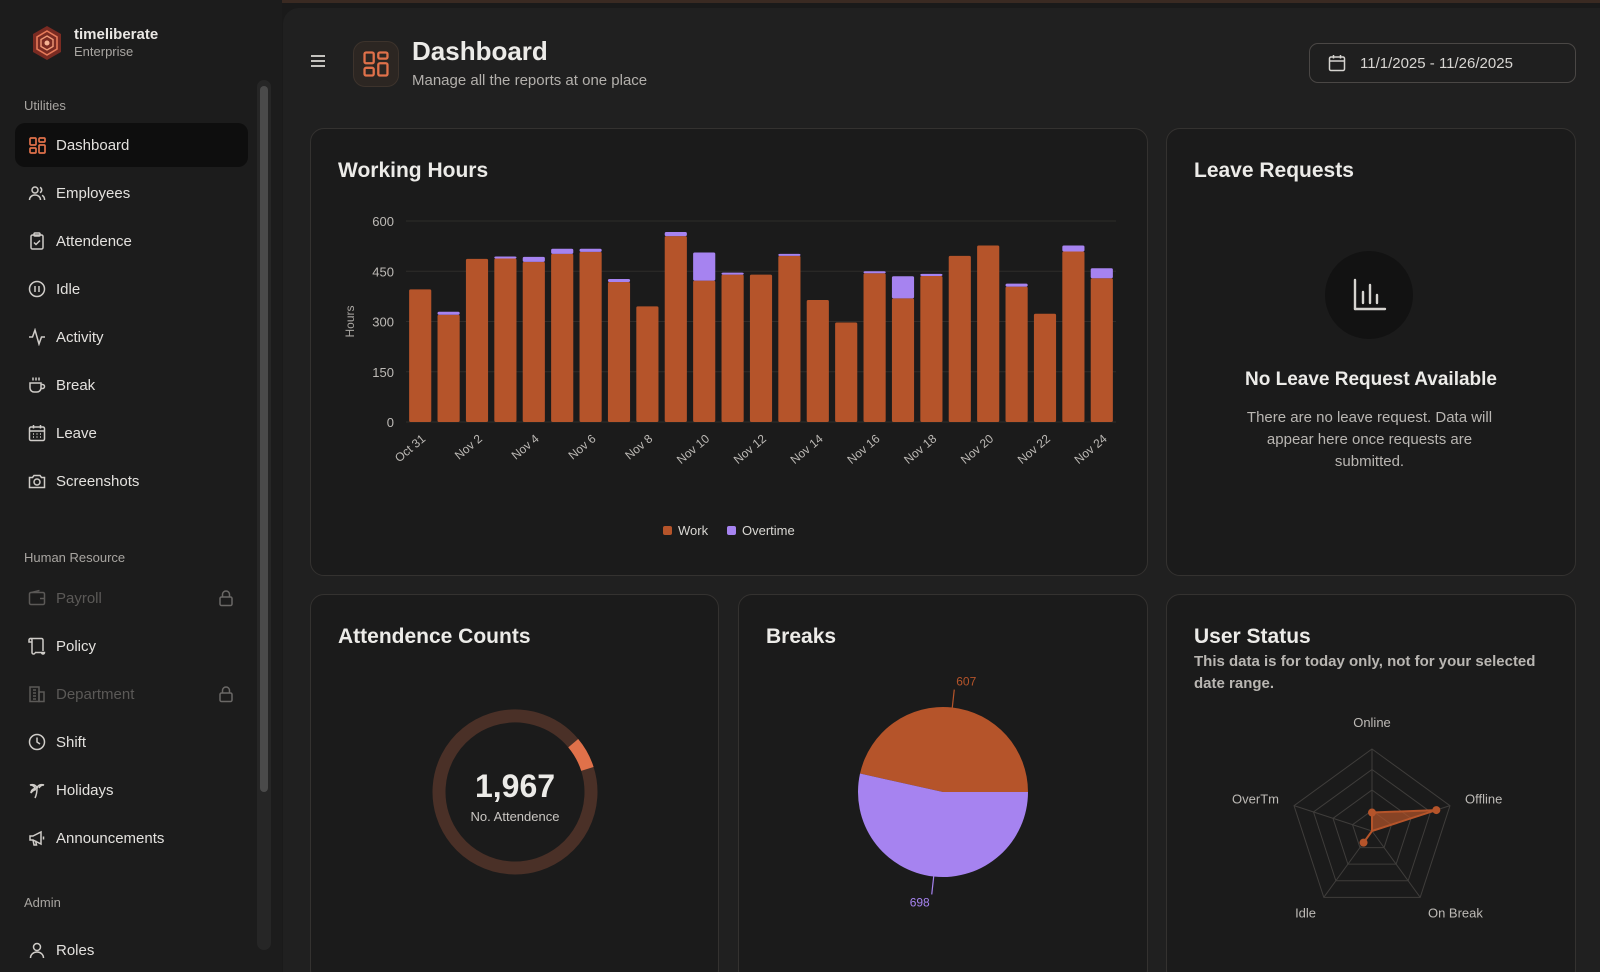 Image resolution: width=1600 pixels, height=972 pixels. What do you see at coordinates (1305, 913) in the screenshot?
I see `radar-axis-label: Idle` at bounding box center [1305, 913].